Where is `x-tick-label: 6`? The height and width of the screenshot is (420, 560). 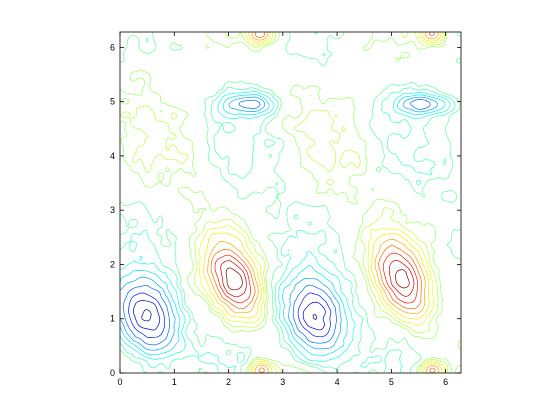
x-tick-label: 6 is located at coordinates (445, 382).